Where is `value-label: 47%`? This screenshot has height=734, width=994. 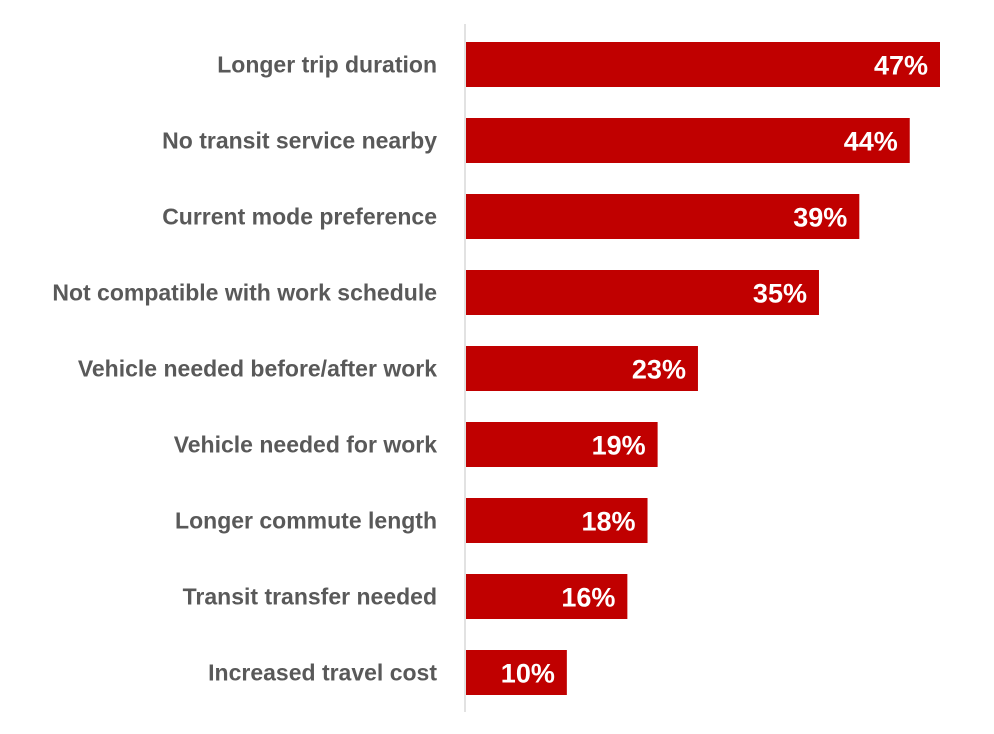
value-label: 47% is located at coordinates (901, 66).